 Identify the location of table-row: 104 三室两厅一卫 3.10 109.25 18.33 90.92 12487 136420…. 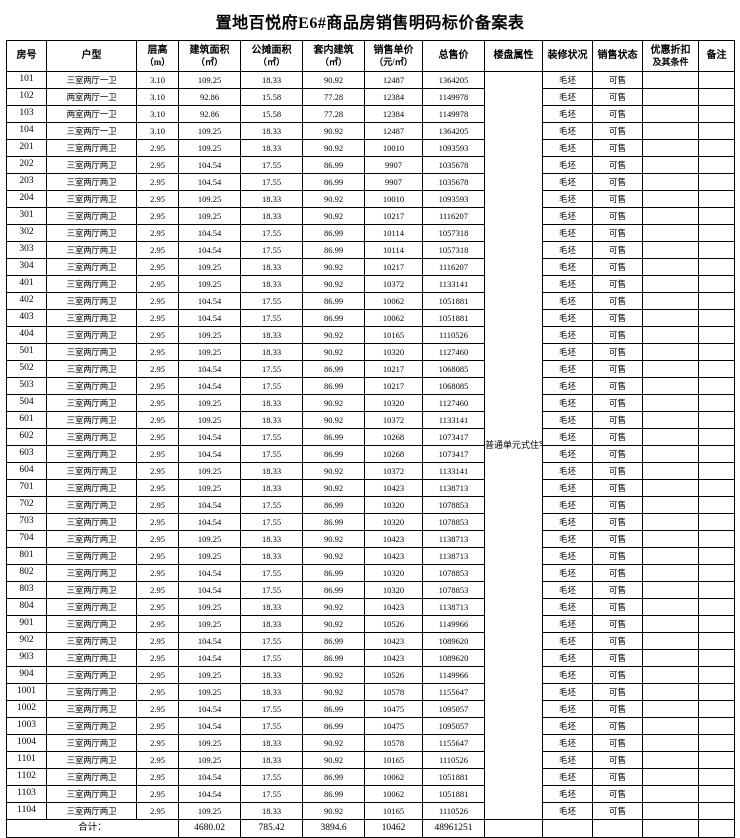
(370, 131).